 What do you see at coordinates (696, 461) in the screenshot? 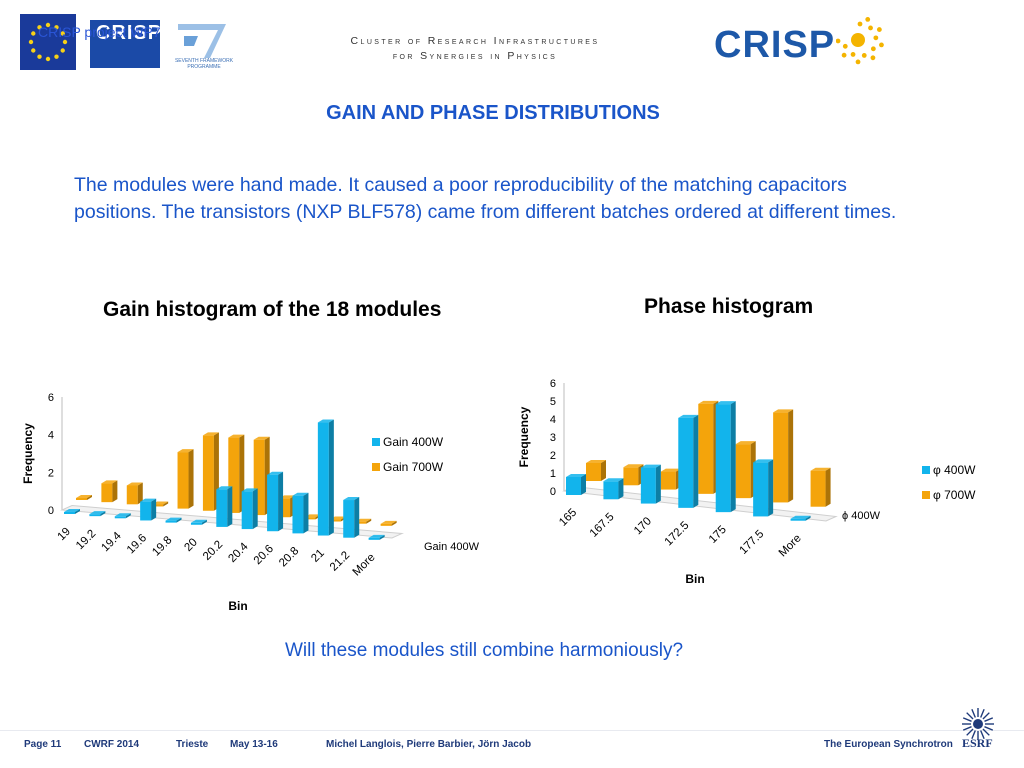
I see `bar-400-3-side` at bounding box center [696, 461].